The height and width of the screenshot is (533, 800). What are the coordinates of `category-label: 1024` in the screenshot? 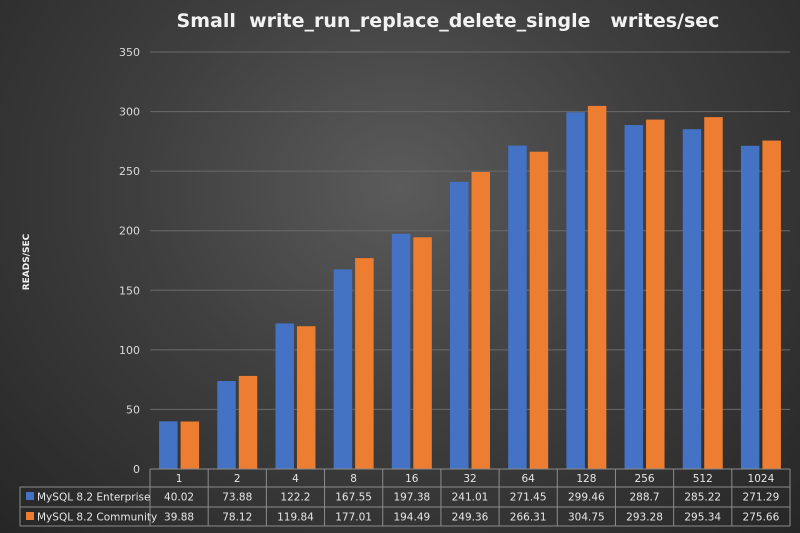 It's located at (761, 479).